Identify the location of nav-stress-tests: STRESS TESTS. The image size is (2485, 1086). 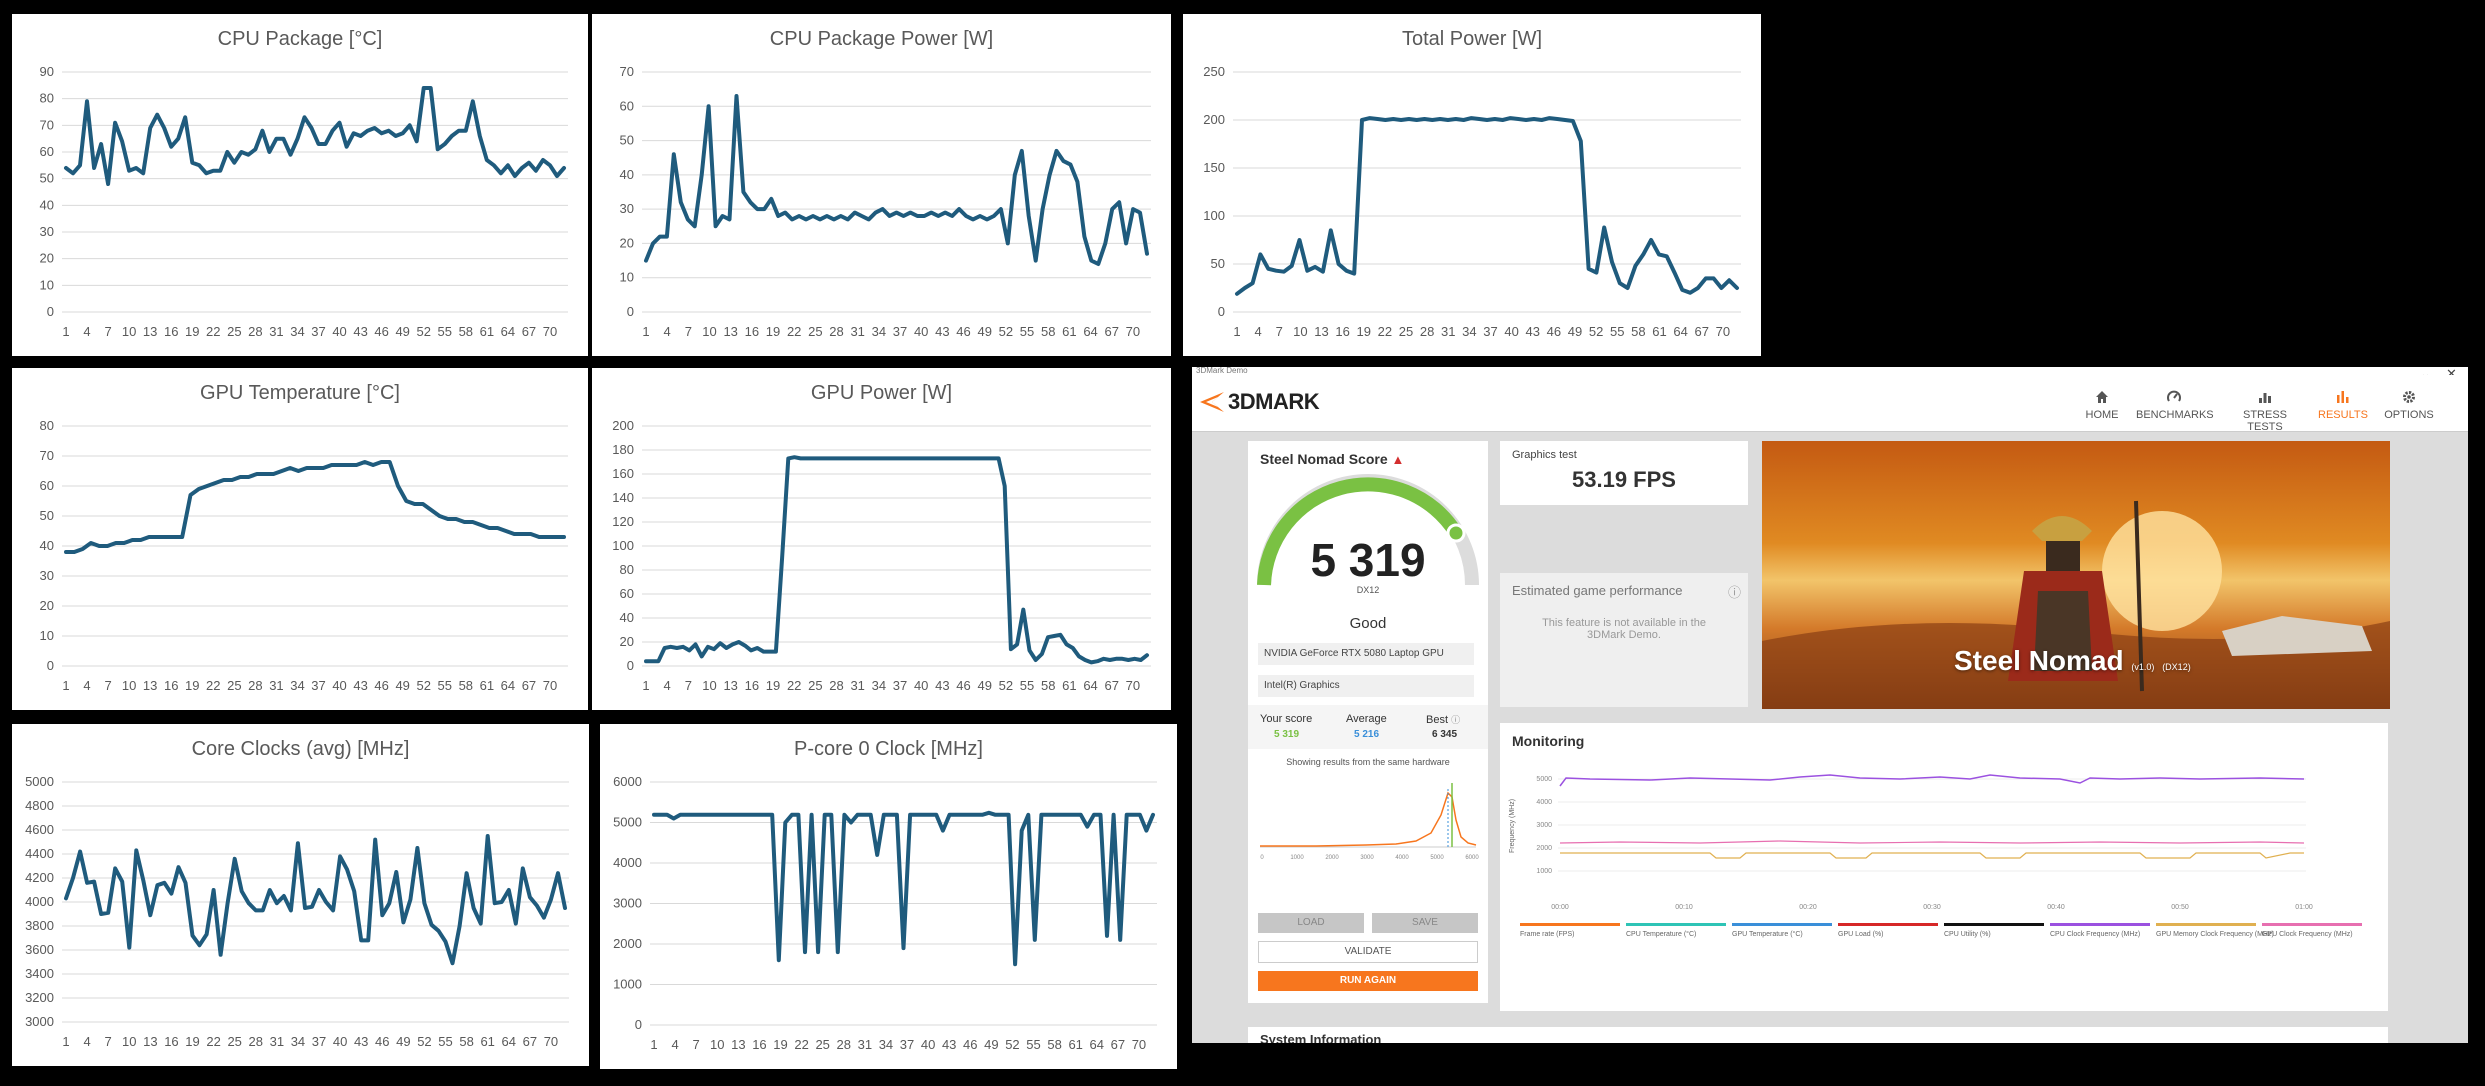
(2265, 411).